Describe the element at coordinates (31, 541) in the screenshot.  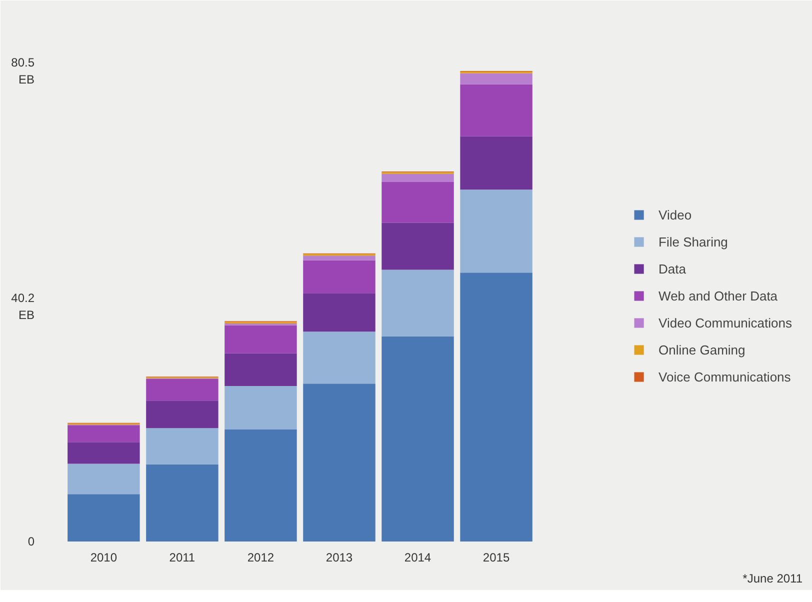
I see `y-tick-label: 0` at that location.